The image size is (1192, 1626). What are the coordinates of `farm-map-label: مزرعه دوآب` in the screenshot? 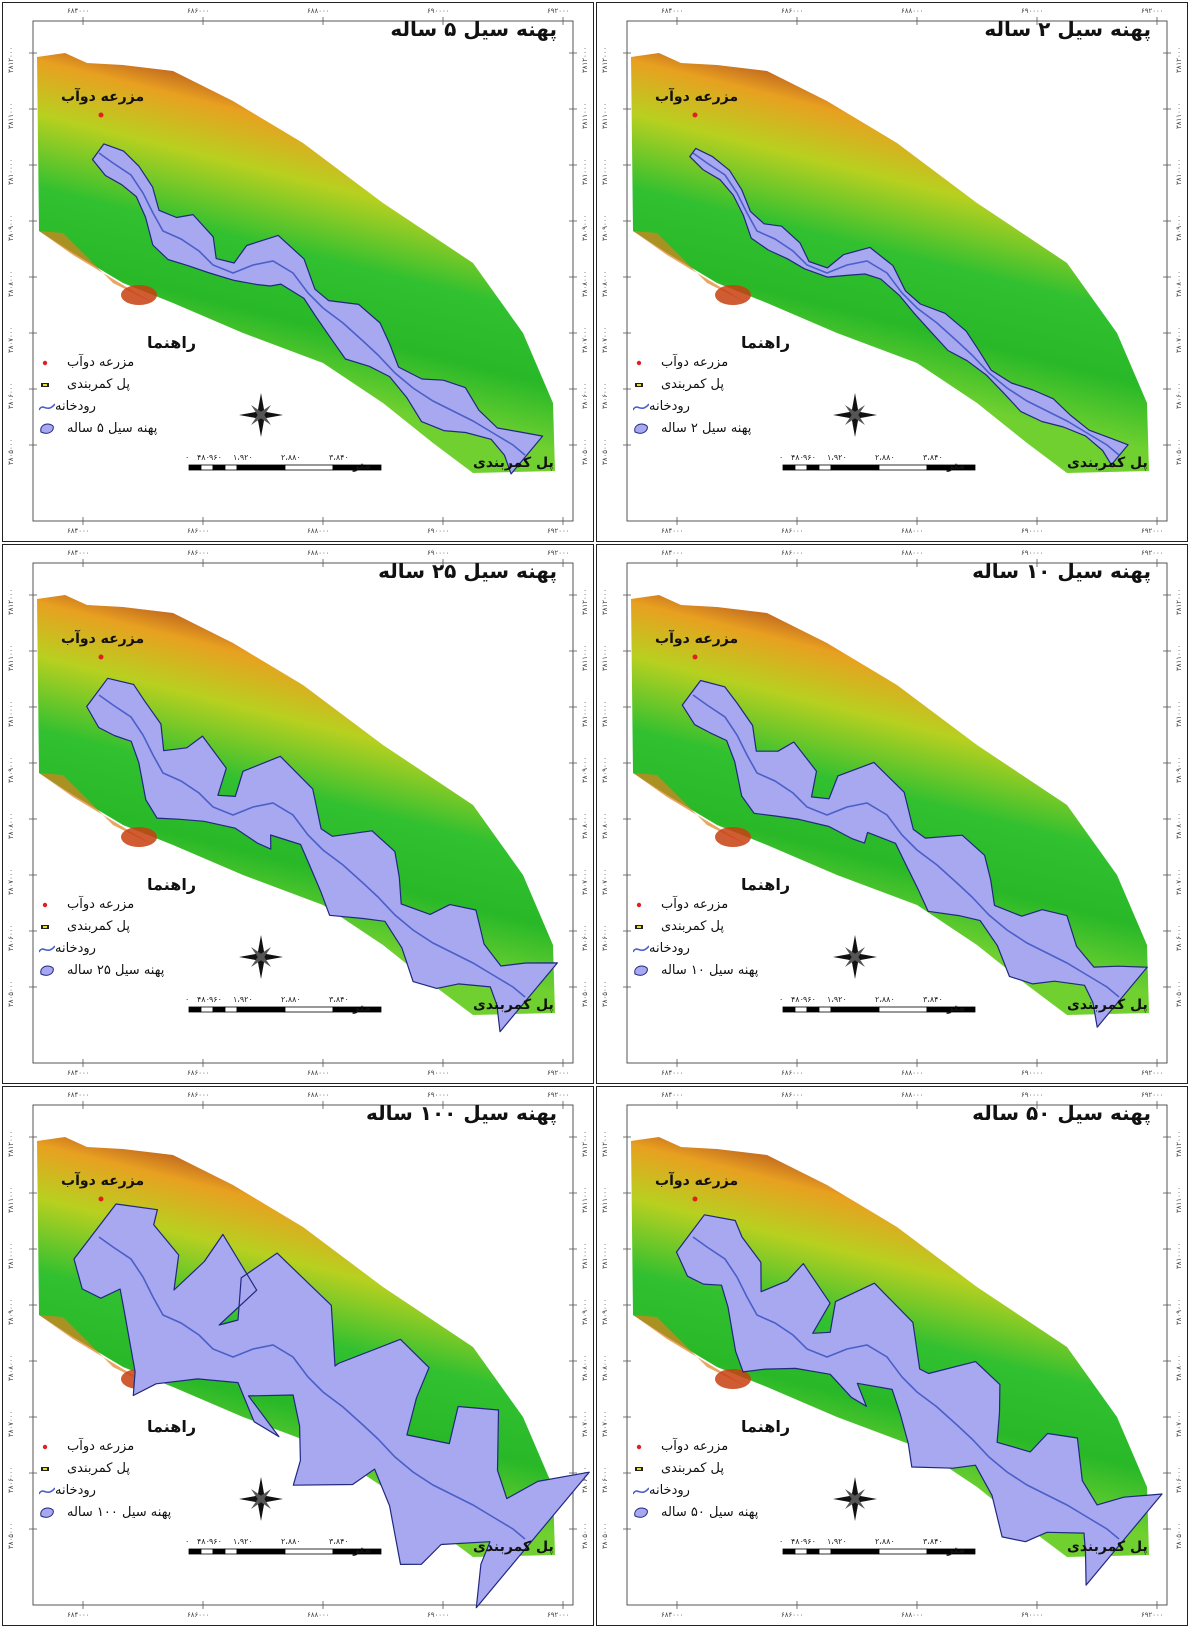 It's located at (103, 97).